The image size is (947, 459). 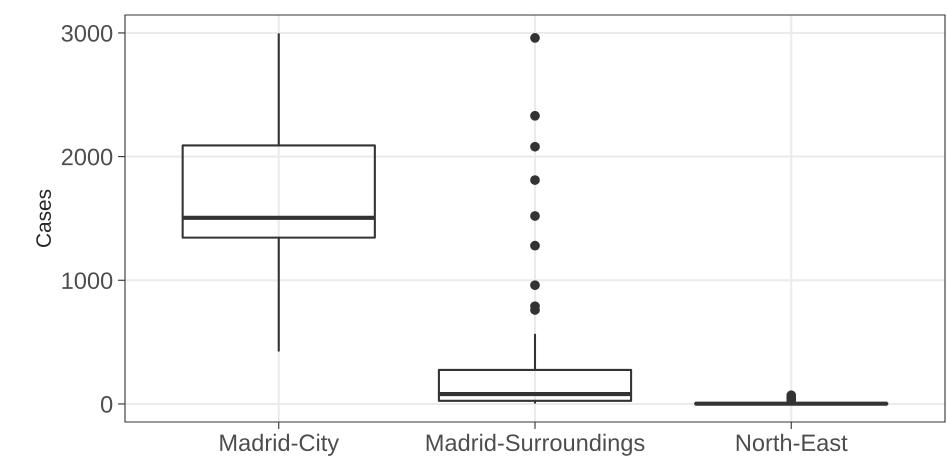 I want to click on y-tick-label: 1000, so click(x=87, y=281).